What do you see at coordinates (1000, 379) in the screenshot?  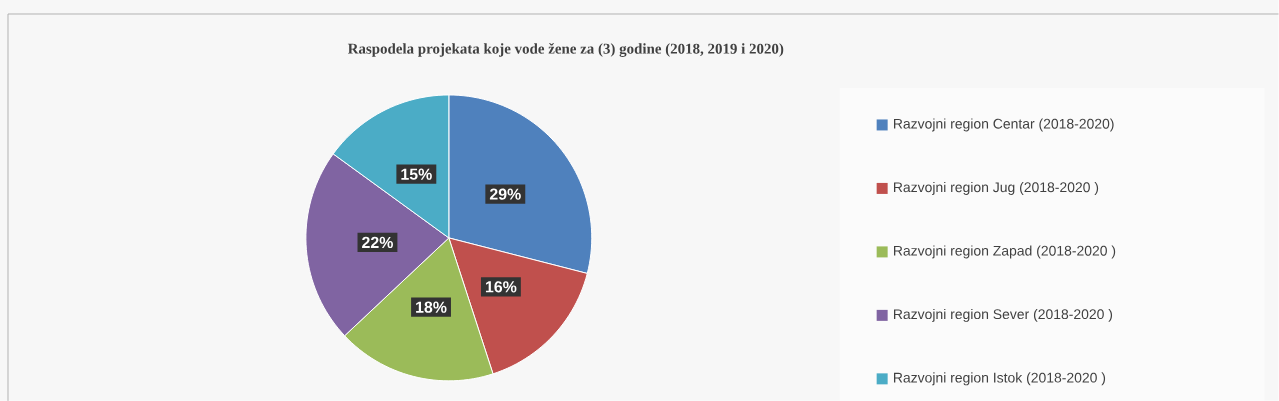 I see `legend-label: Razvojni region Istok (2018-2020 )` at bounding box center [1000, 379].